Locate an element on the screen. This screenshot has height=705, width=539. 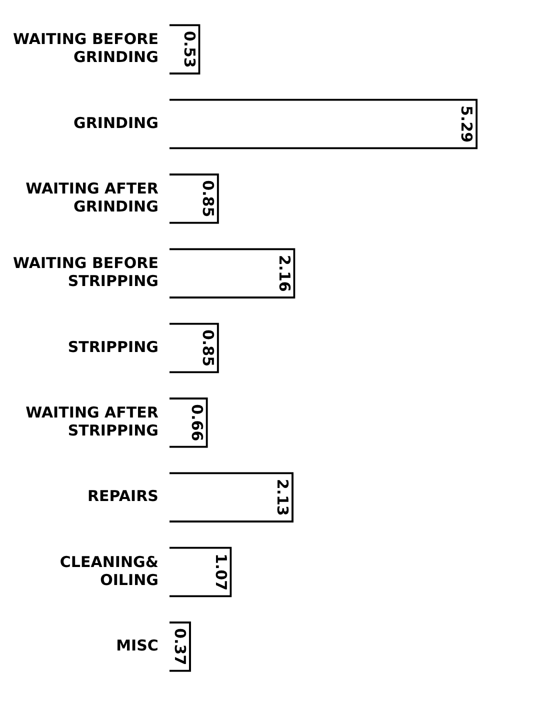
data-label: 0.66 is located at coordinates (197, 423).